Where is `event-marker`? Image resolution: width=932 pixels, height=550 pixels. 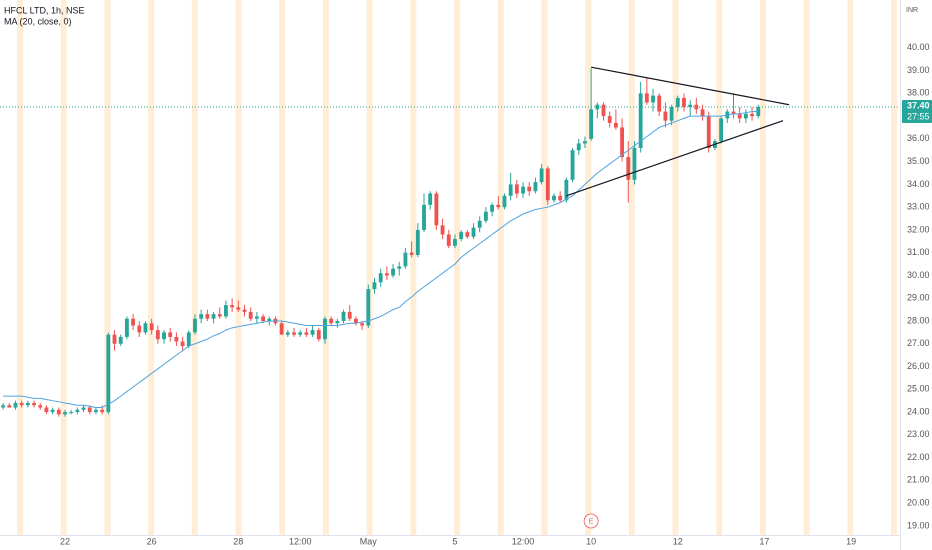 event-marker is located at coordinates (591, 521).